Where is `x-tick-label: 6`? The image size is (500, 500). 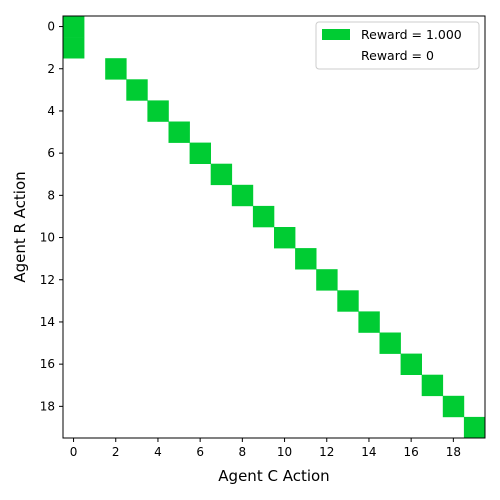
x-tick-label: 6 is located at coordinates (200, 452).